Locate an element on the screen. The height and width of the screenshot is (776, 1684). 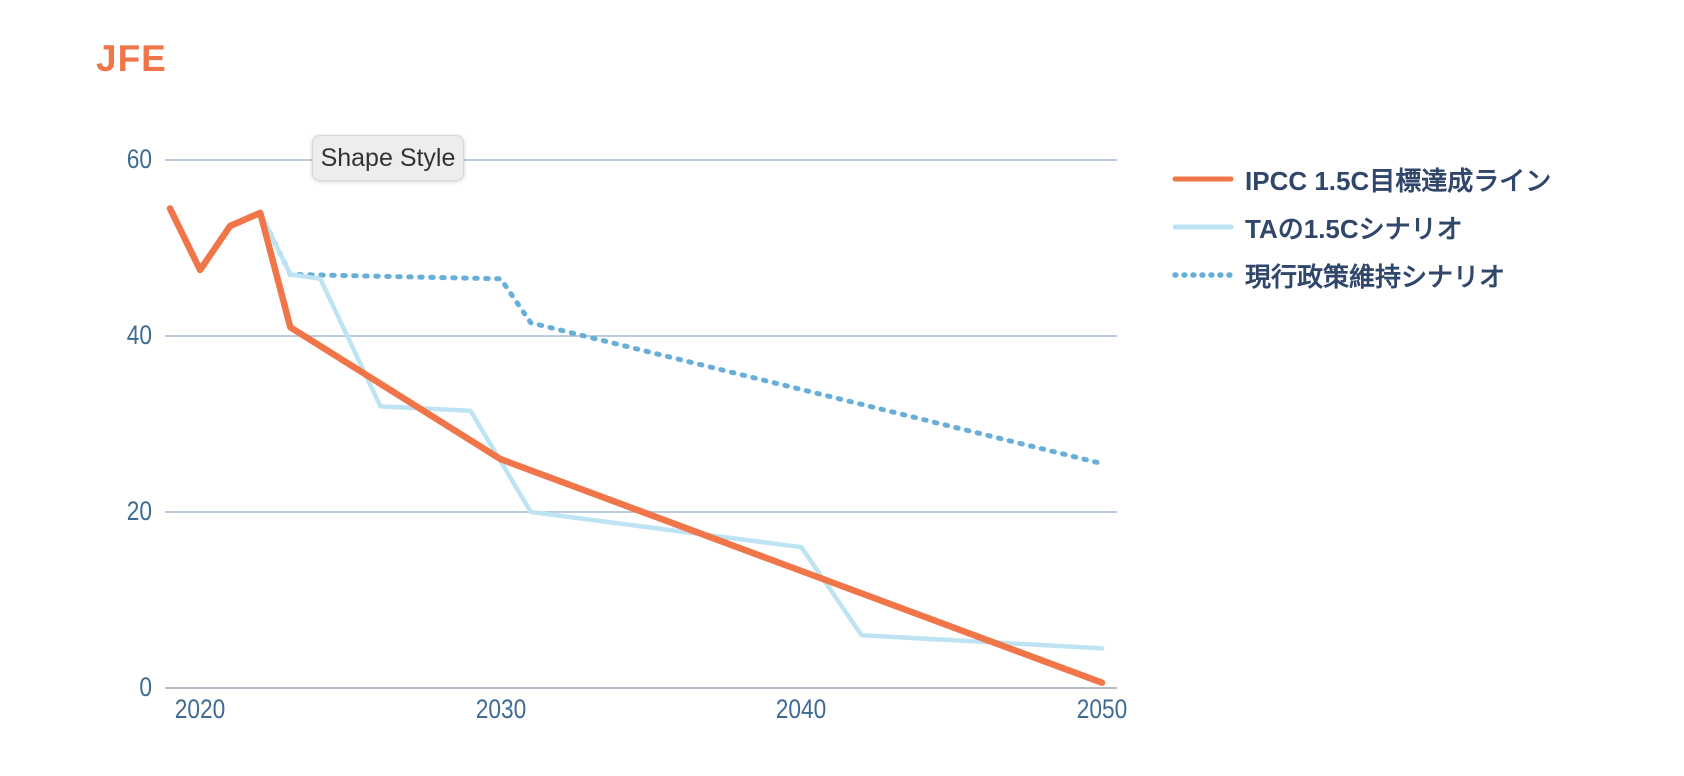
x-tick-label-2030: 2030 is located at coordinates (500, 709).